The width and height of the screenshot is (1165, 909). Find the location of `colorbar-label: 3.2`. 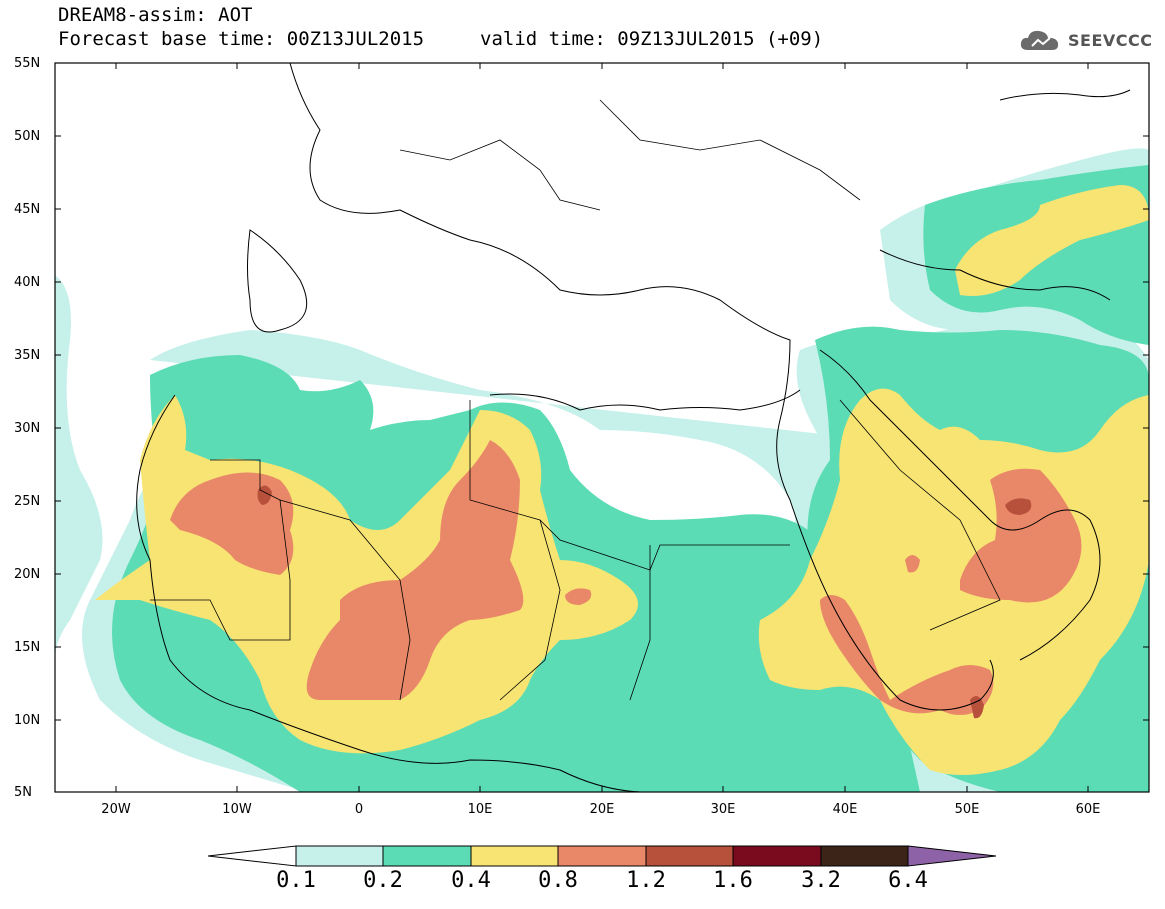

colorbar-label: 3.2 is located at coordinates (821, 880).